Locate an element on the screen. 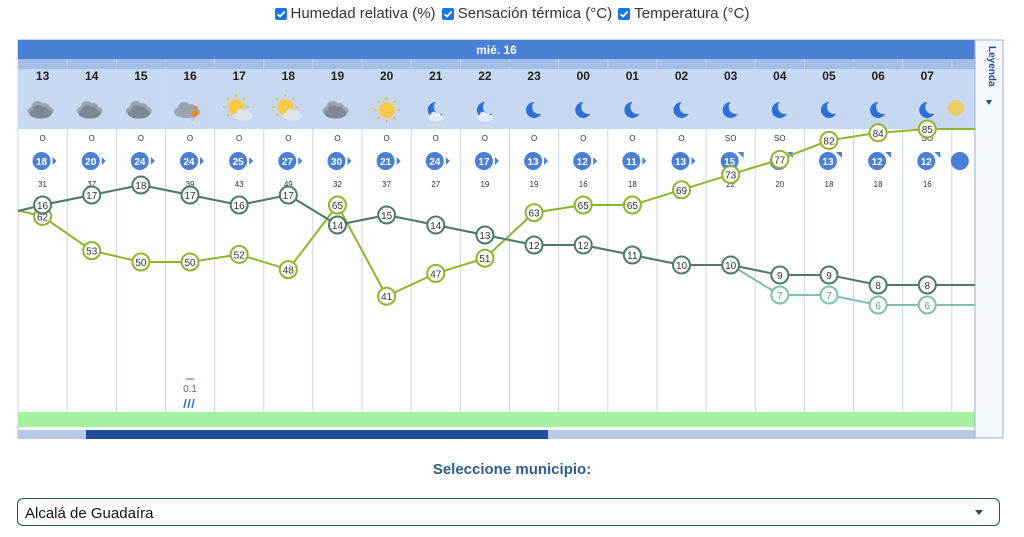  wind-speed-value: 30 is located at coordinates (337, 162).